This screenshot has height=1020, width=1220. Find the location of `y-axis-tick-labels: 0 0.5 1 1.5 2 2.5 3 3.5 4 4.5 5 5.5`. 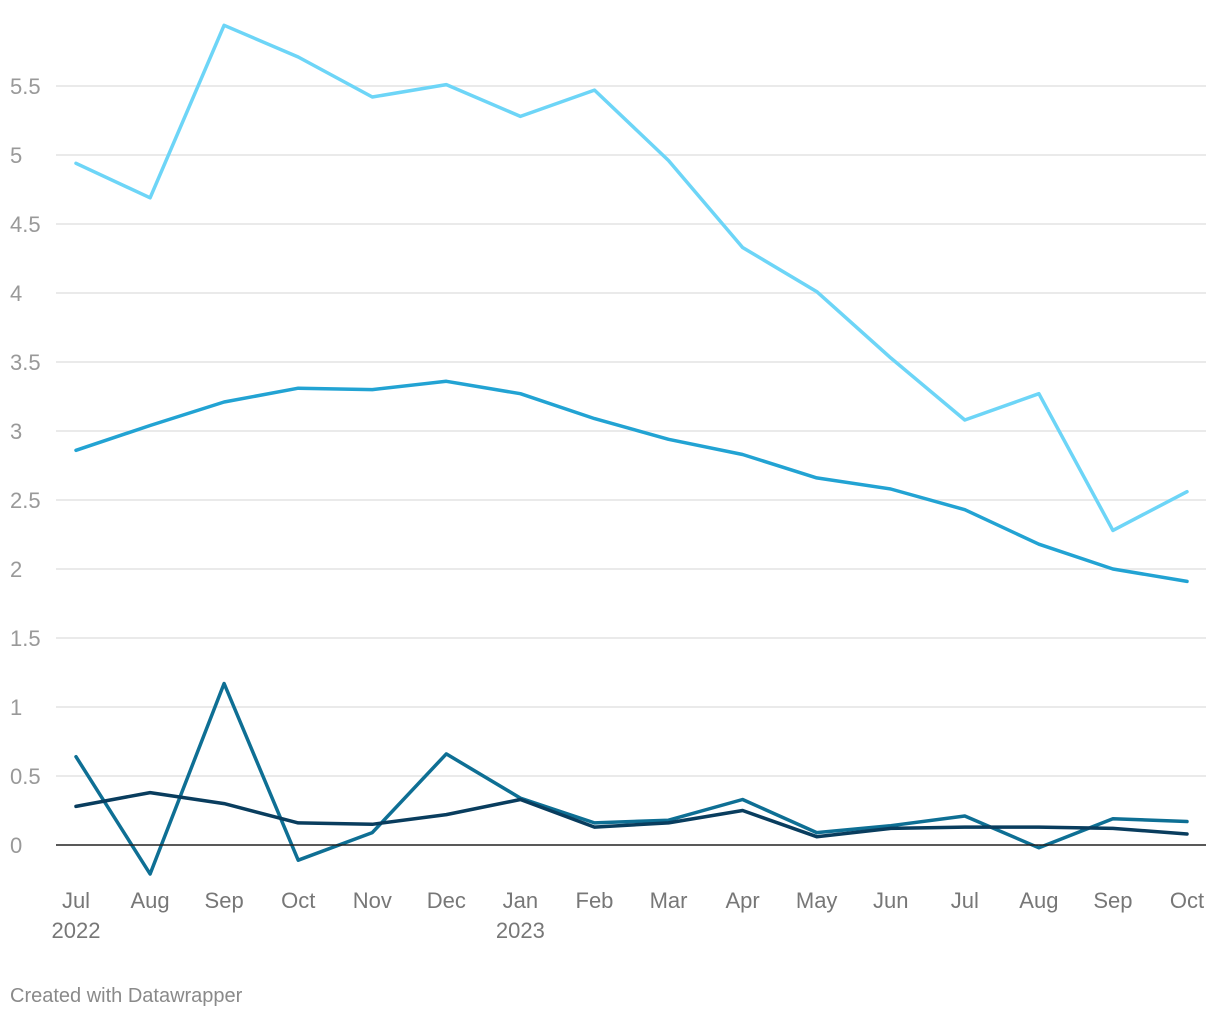

y-axis-tick-labels: 0 0.5 1 1.5 2 2.5 3 3.5 4 4.5 5 5.5 is located at coordinates (25, 466).